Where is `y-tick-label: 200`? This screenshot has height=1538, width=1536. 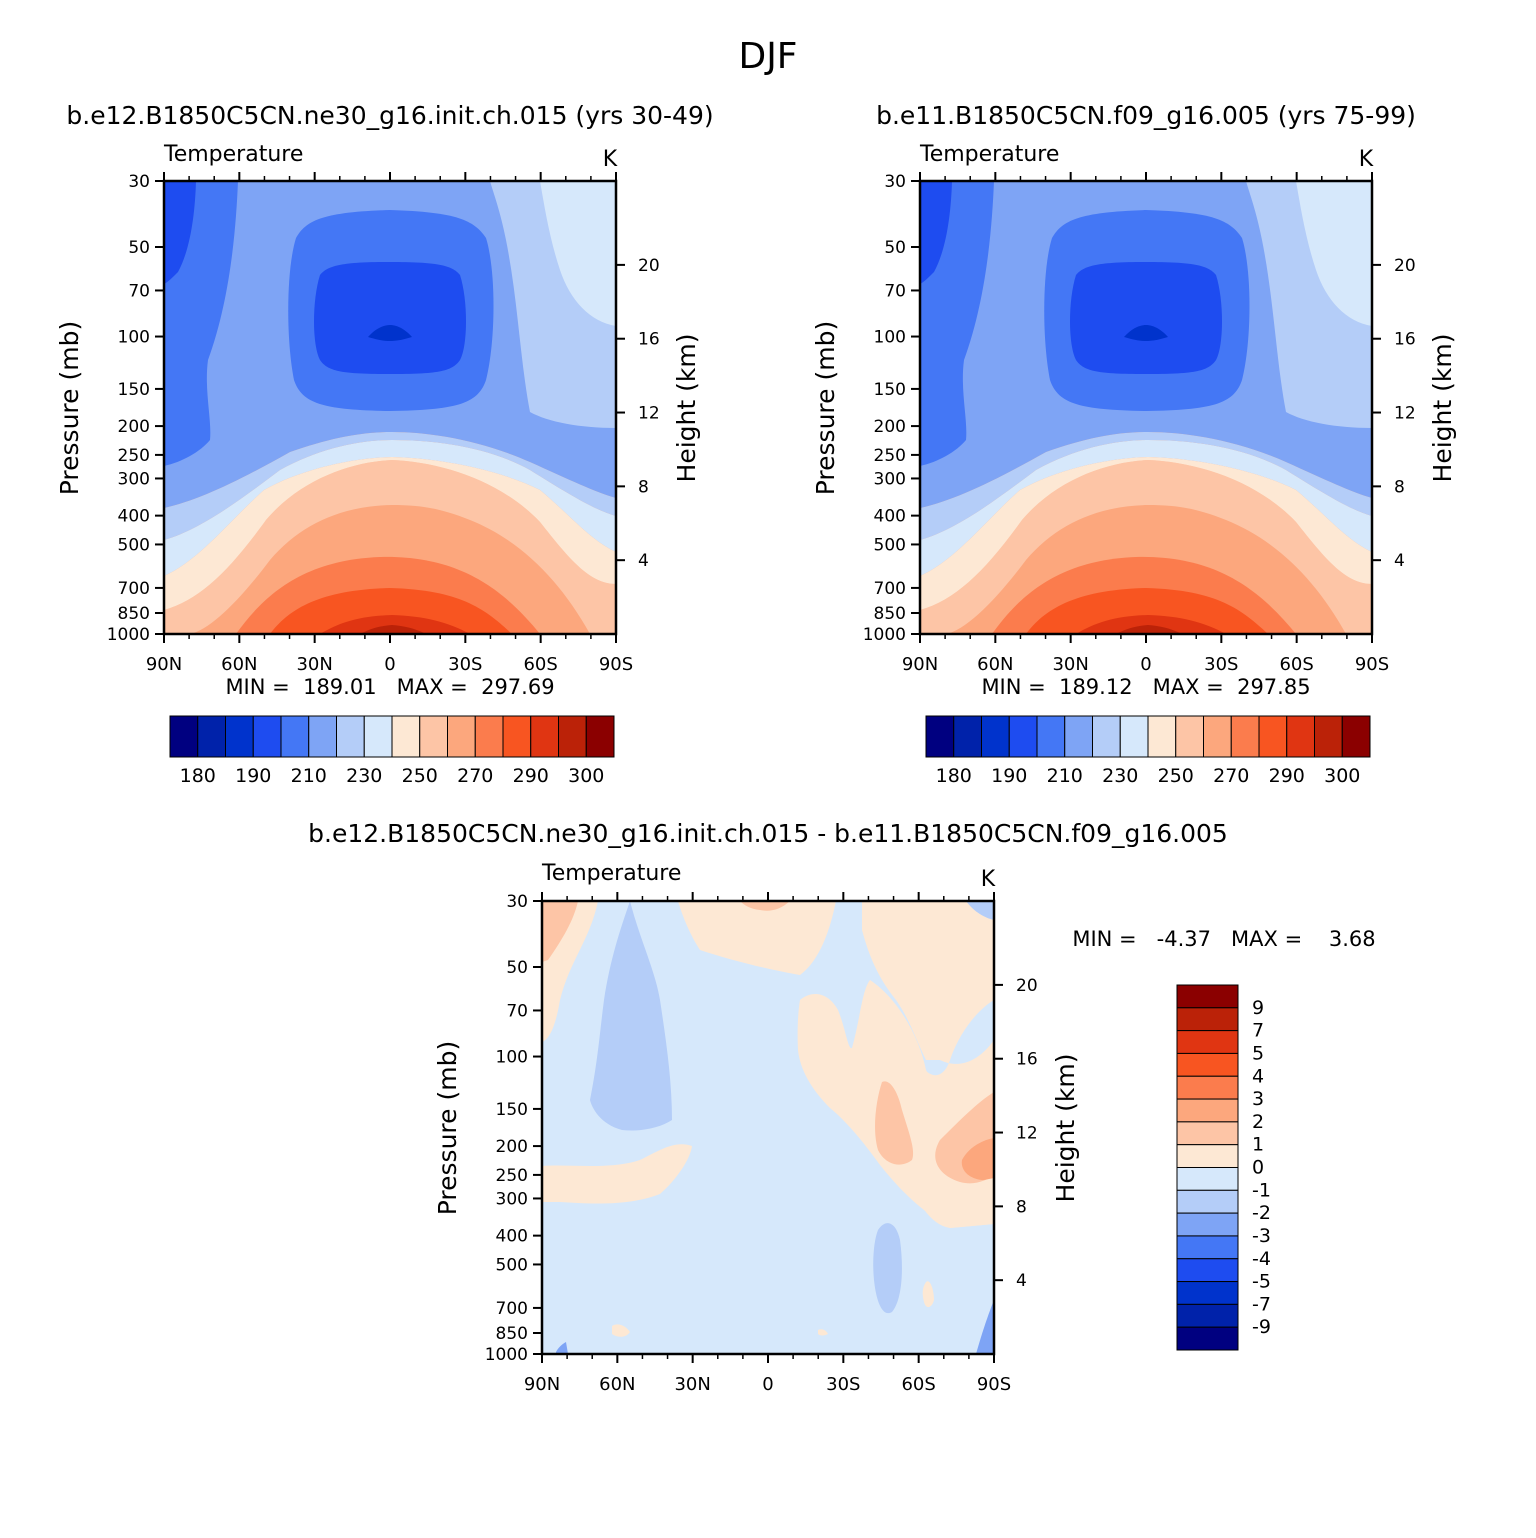 y-tick-label: 200 is located at coordinates (134, 427).